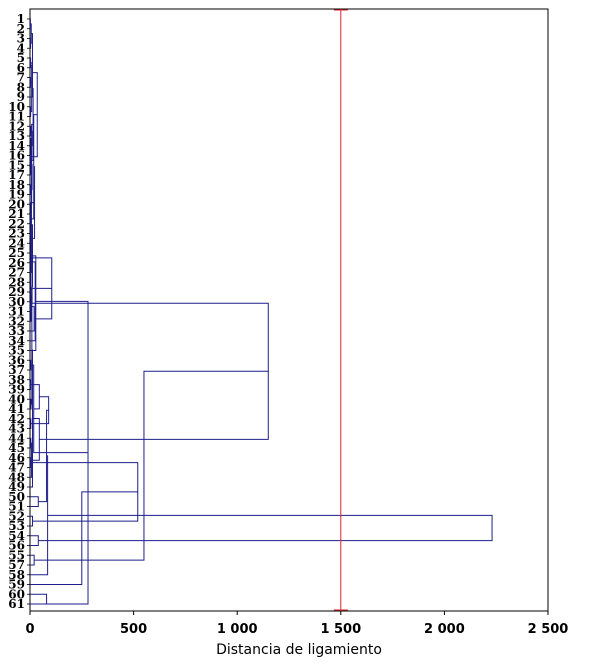 The width and height of the screenshot is (597, 665). What do you see at coordinates (16, 536) in the screenshot?
I see `leaf-label: 54` at bounding box center [16, 536].